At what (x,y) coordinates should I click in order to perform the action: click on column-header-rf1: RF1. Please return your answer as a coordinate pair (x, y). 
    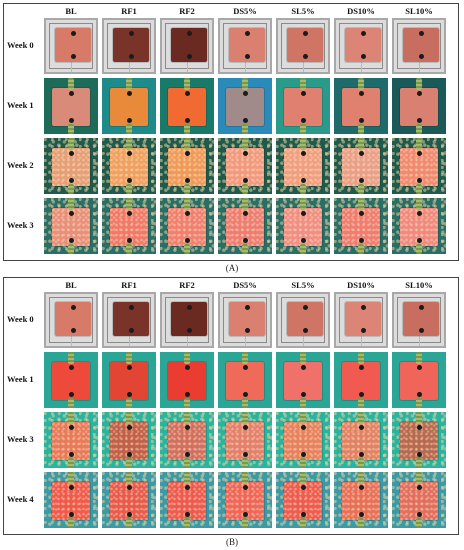
    Looking at the image, I should click on (129, 11).